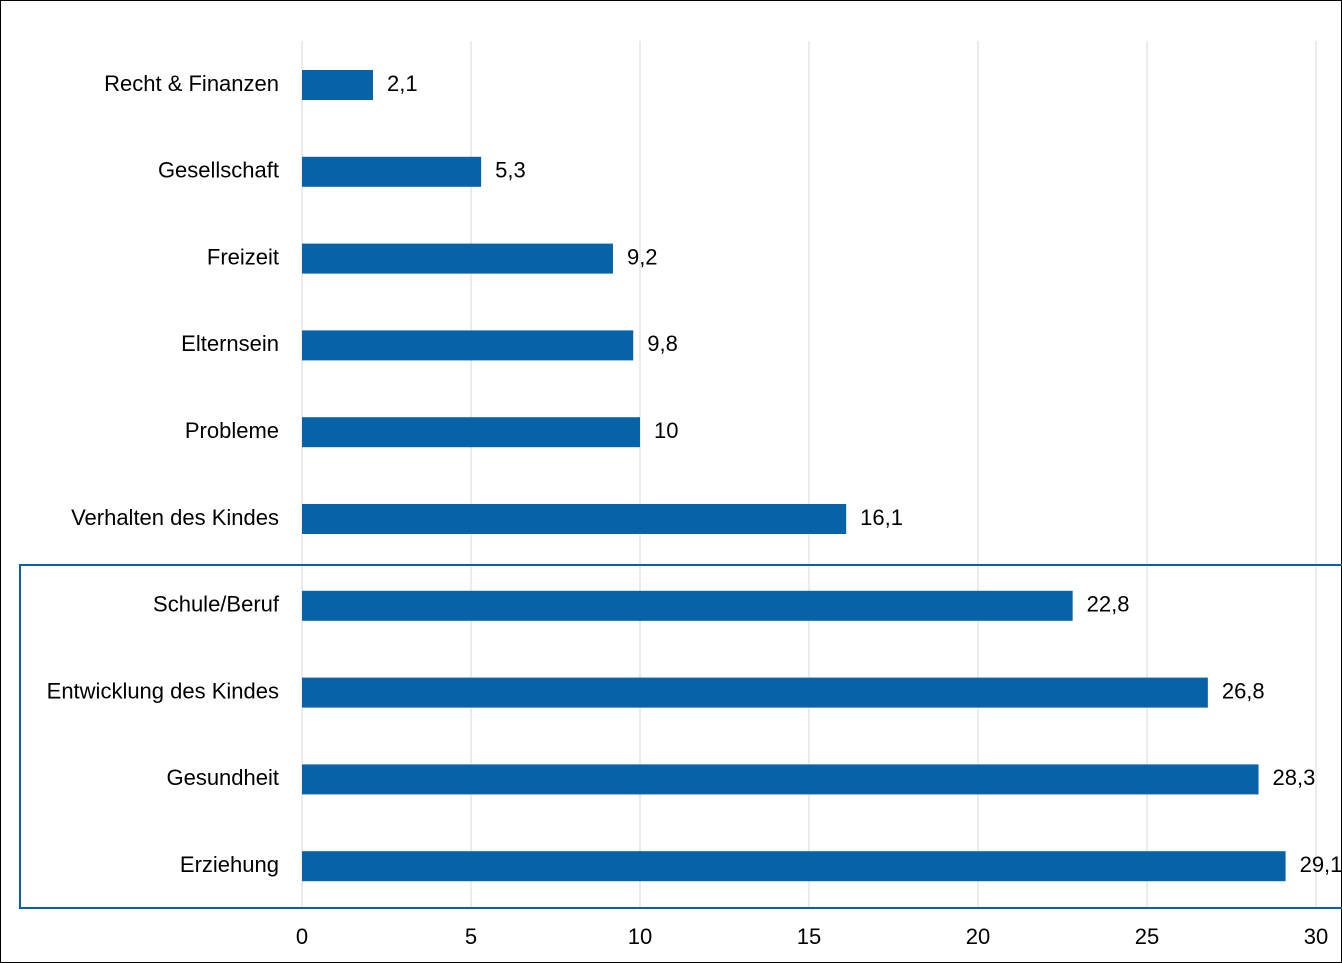  Describe the element at coordinates (881, 517) in the screenshot. I see `value-label: 16,1` at that location.